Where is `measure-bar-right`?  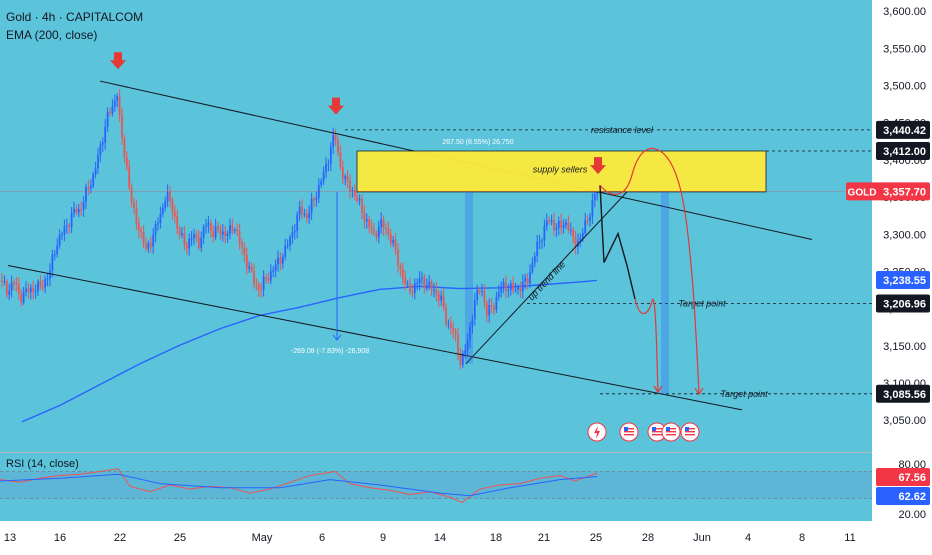 measure-bar-right is located at coordinates (665, 292).